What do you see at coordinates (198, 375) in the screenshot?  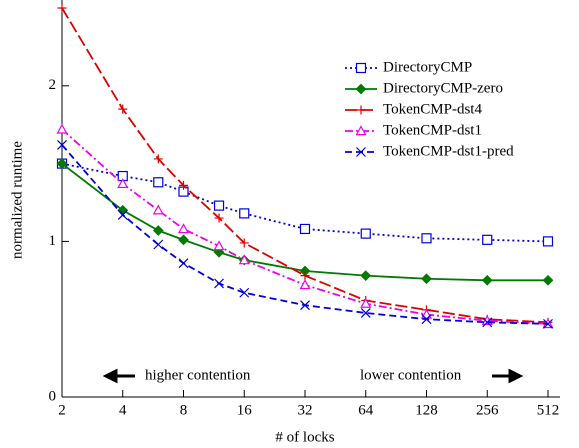 I see `annotation: higher contention` at bounding box center [198, 375].